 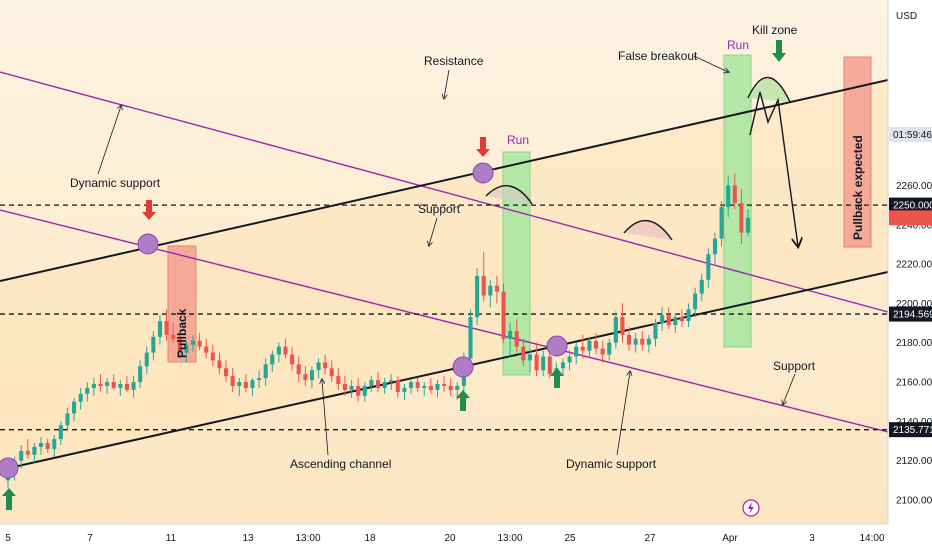 What do you see at coordinates (509, 195) in the screenshot?
I see `hump-mid` at bounding box center [509, 195].